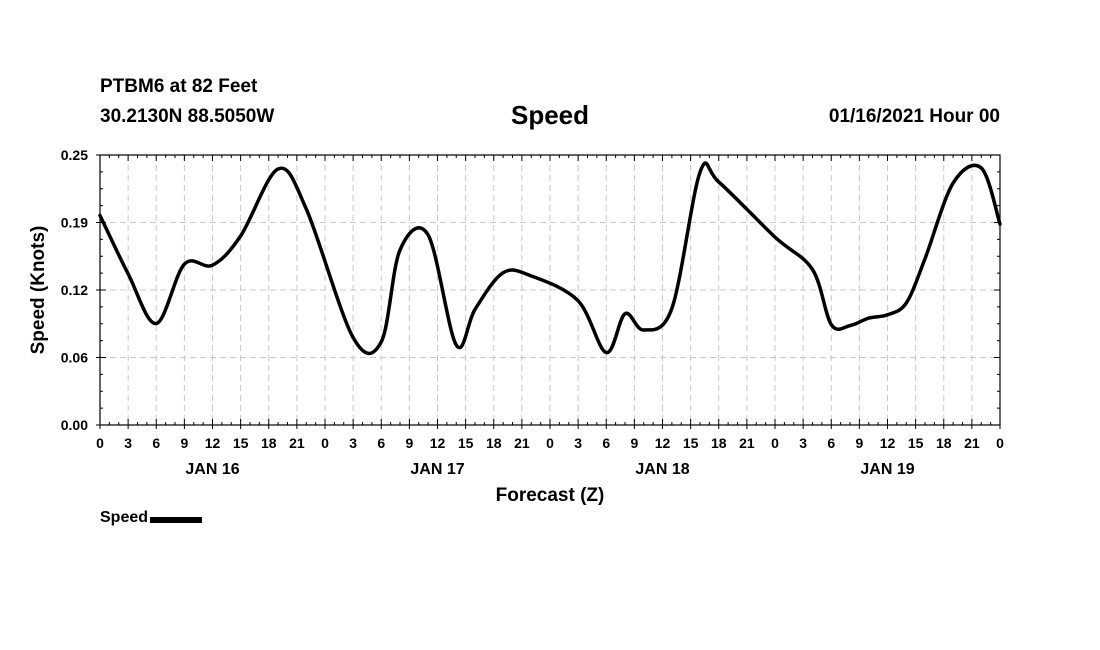  I want to click on legend-swatch, so click(176, 520).